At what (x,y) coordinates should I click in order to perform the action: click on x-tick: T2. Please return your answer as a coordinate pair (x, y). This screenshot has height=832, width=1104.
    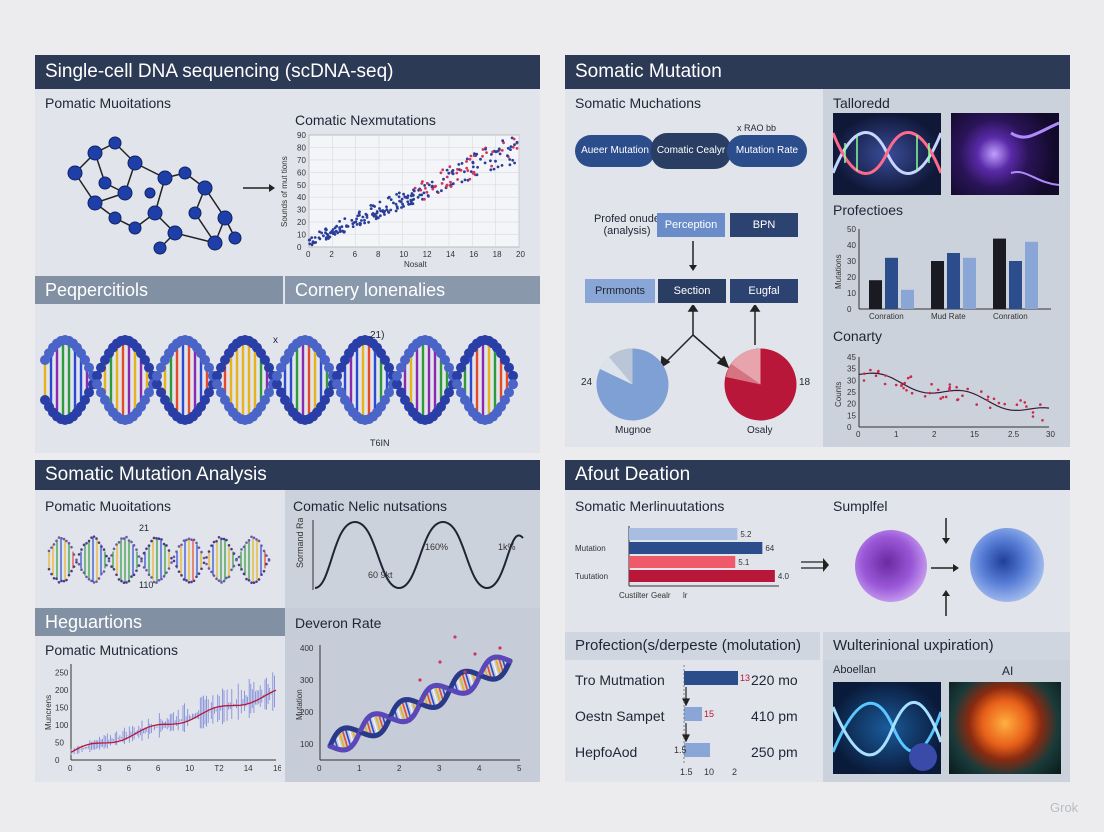
    Looking at the image, I should click on (219, 768).